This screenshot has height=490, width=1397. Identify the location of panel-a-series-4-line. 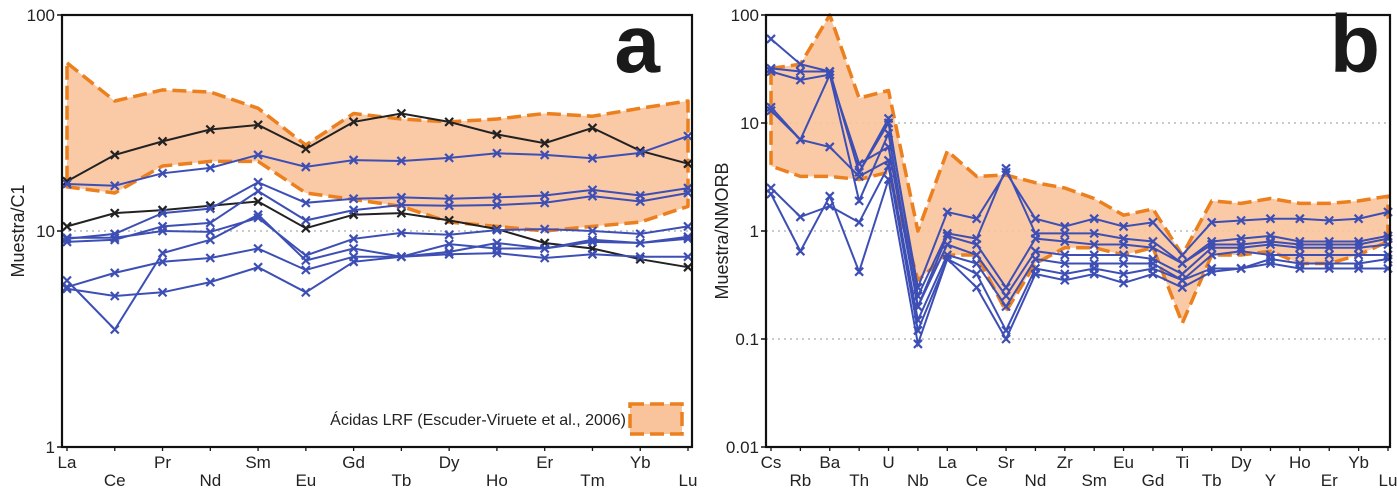
(377, 216).